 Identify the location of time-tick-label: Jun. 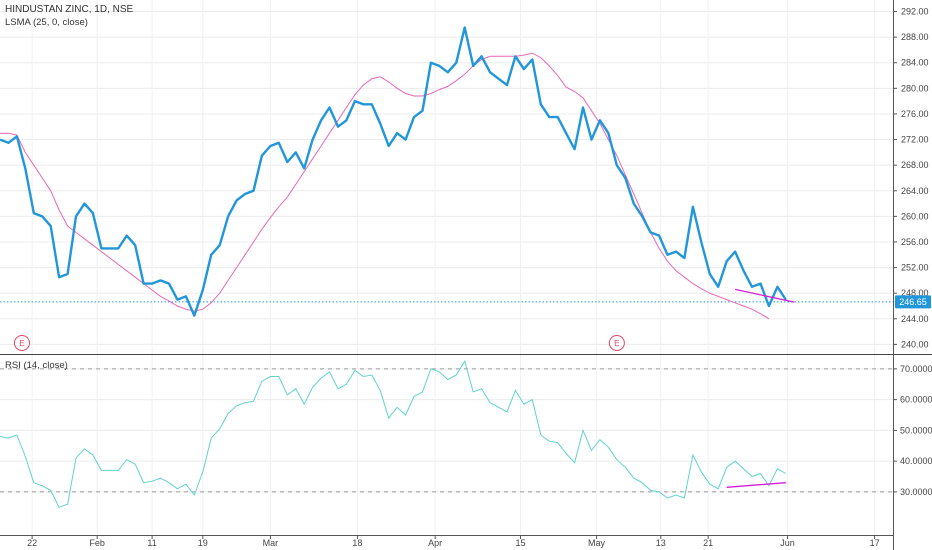
(787, 543).